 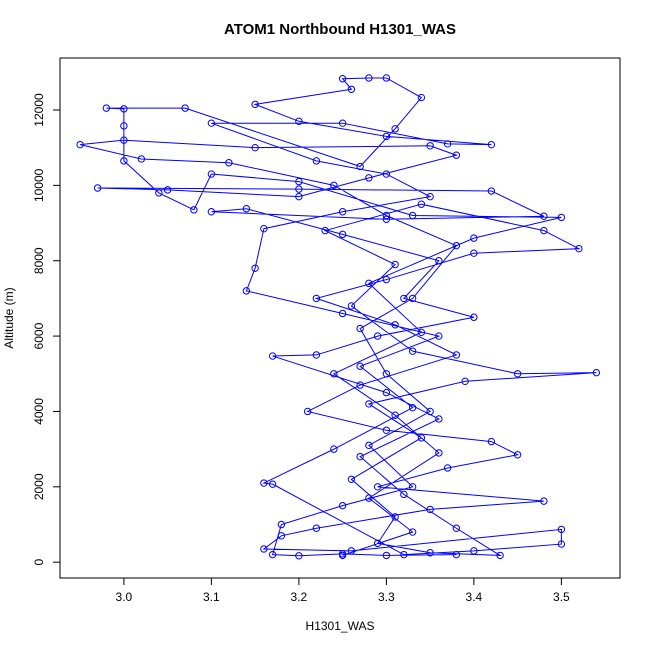 What do you see at coordinates (340, 626) in the screenshot?
I see `x-axis-label: H1301_WAS` at bounding box center [340, 626].